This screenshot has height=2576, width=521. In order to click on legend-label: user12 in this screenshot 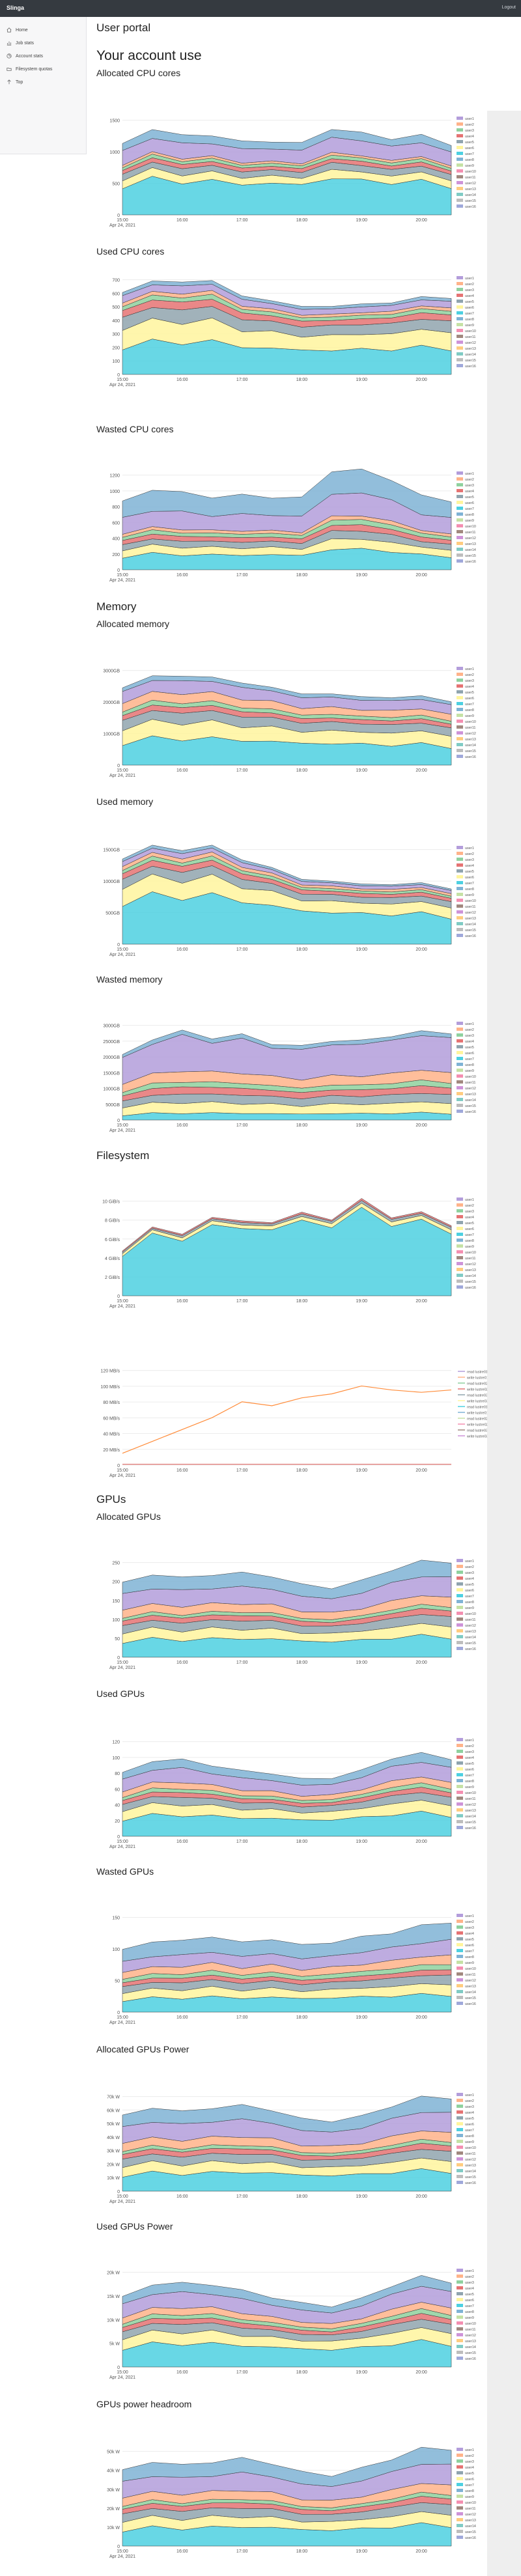, I will do `click(470, 1805)`.